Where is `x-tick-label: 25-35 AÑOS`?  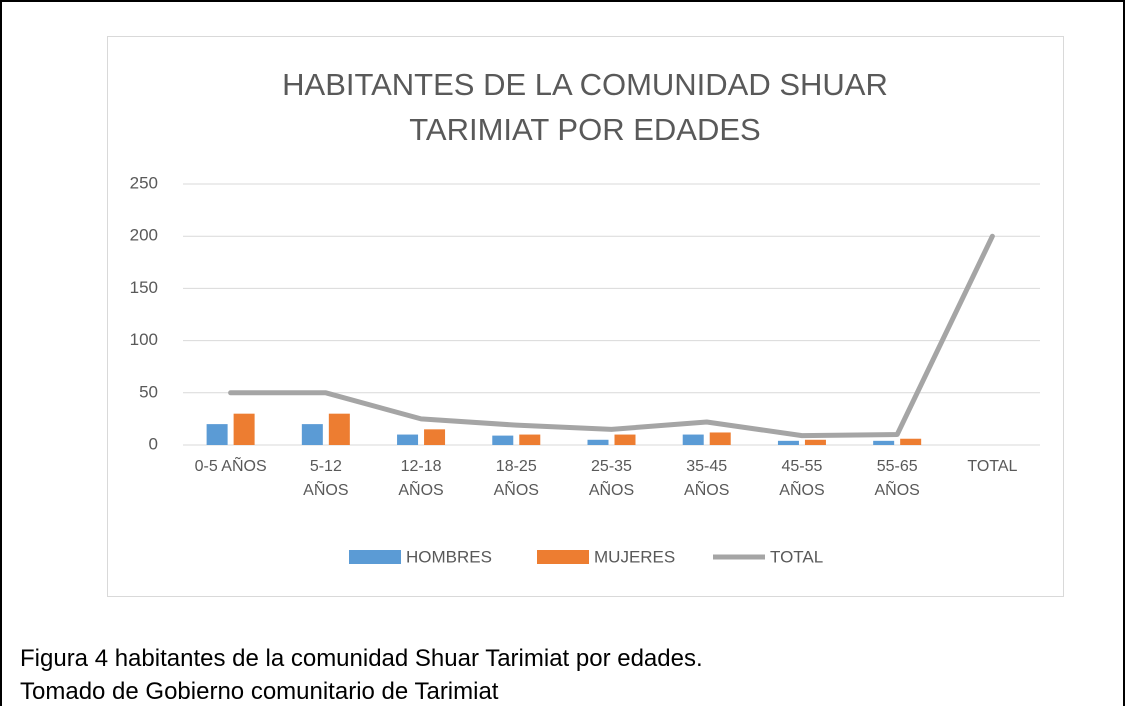 x-tick-label: 25-35 AÑOS is located at coordinates (611, 478).